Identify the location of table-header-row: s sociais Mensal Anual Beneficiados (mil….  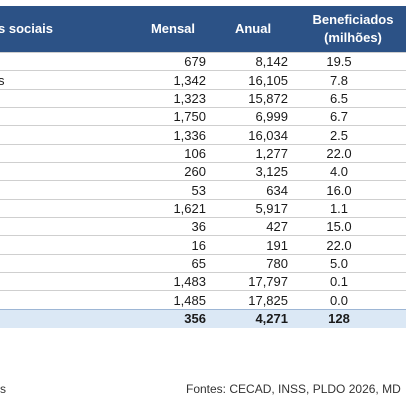
(203, 29).